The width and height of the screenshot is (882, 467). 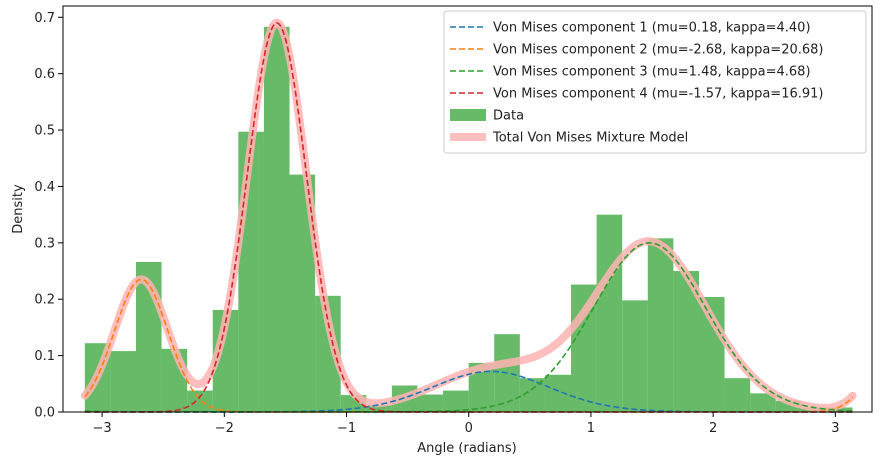 I want to click on y-tick-label: 0.5, so click(x=44, y=131).